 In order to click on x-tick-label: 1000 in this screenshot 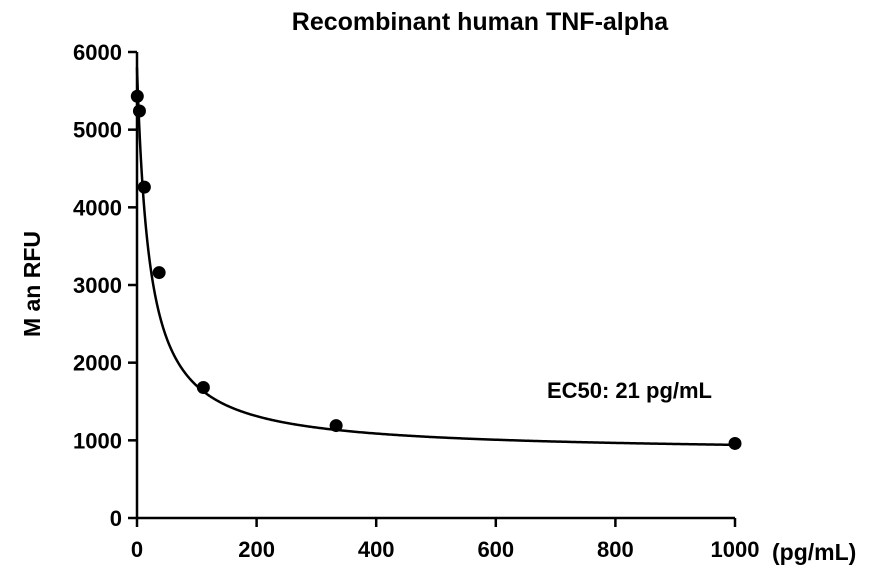, I will do `click(735, 549)`.